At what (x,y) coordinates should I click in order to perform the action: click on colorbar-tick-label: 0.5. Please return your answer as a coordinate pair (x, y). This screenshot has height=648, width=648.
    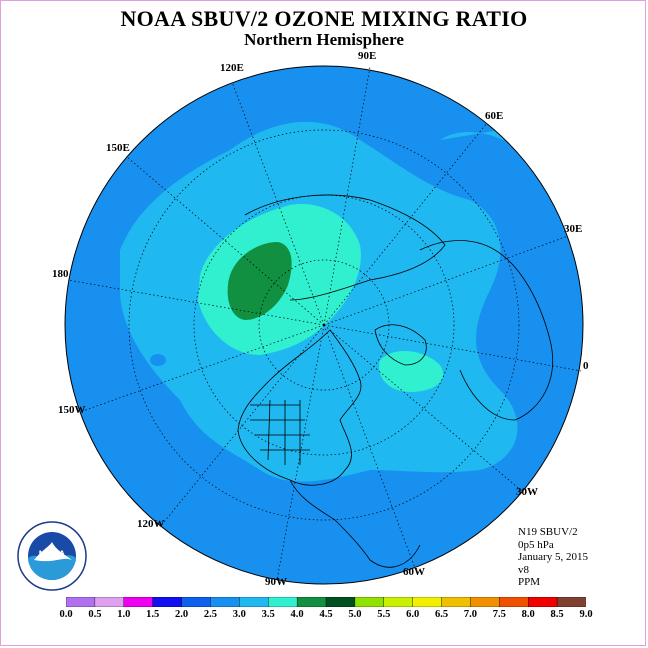
    Looking at the image, I should click on (95, 614).